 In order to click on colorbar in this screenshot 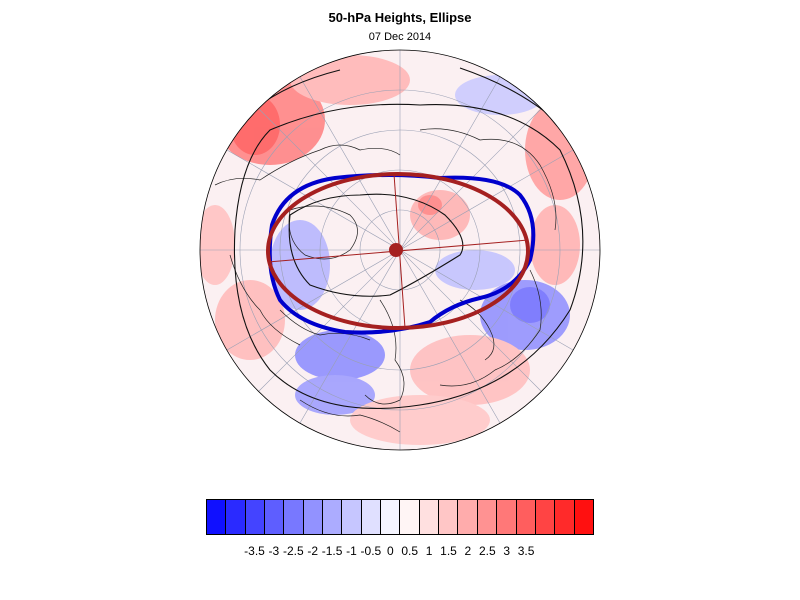, I will do `click(400, 517)`.